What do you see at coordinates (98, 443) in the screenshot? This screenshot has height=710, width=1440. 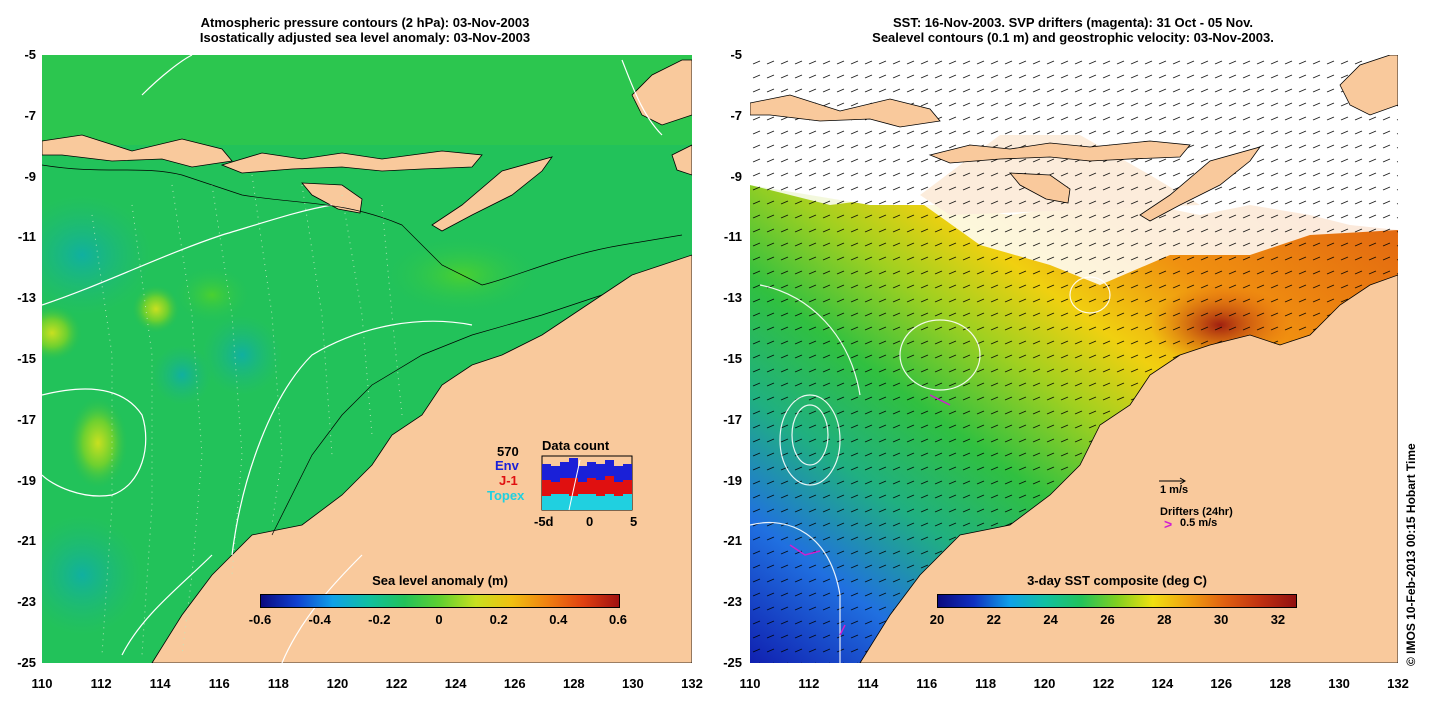 I see `positive-anomaly-center` at bounding box center [98, 443].